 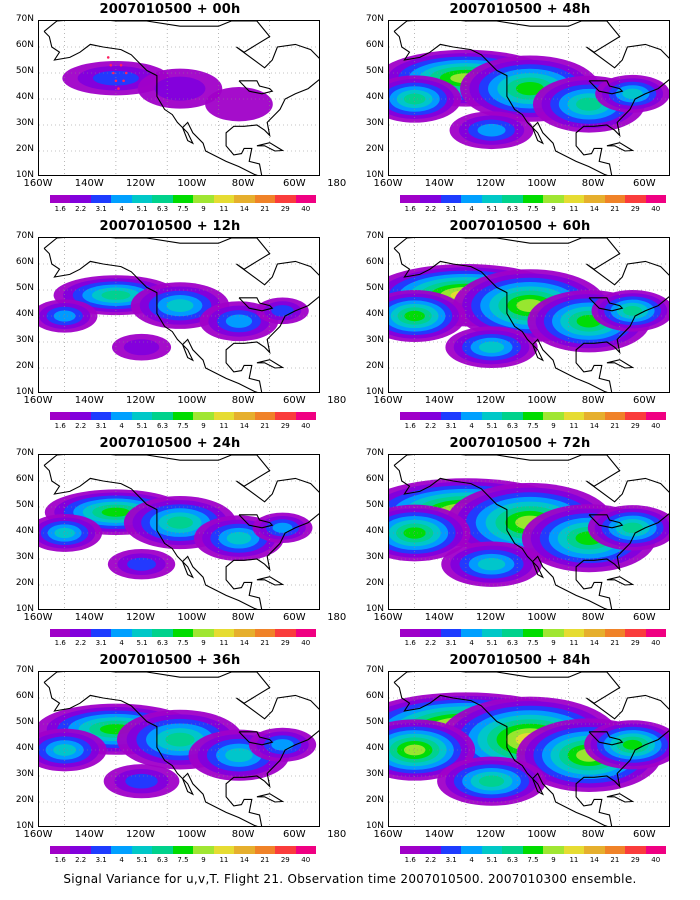 I want to click on colorbar-label: 4, so click(x=121, y=209).